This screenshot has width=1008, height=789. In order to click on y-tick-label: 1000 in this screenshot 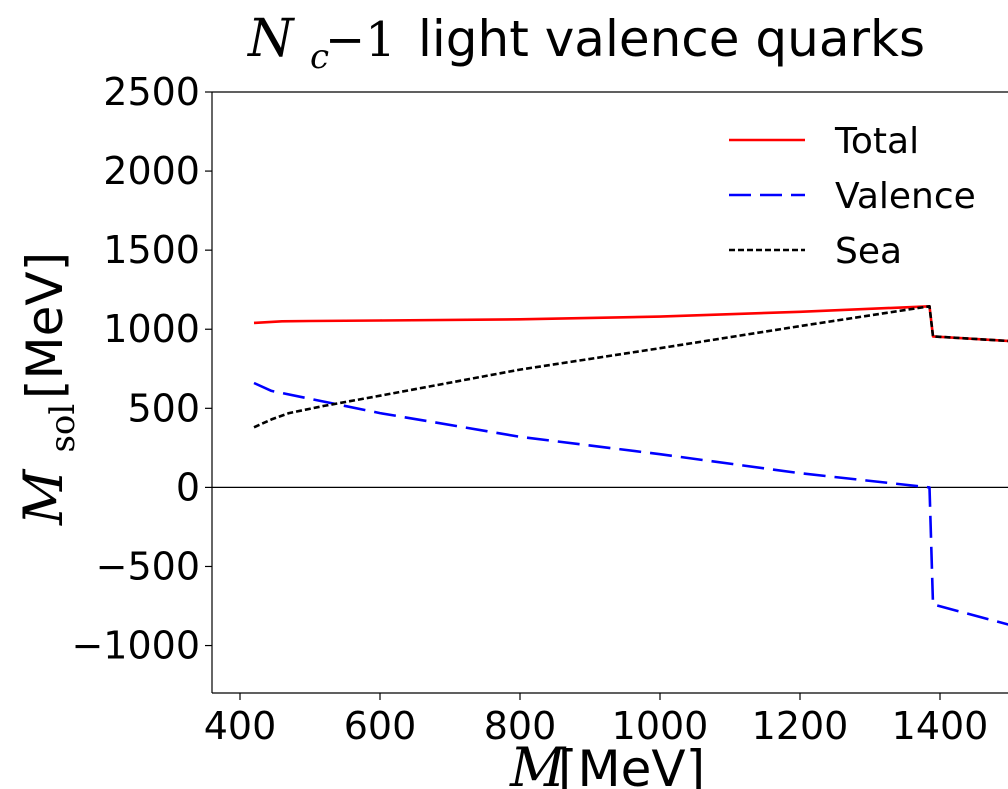, I will do `click(151, 329)`.